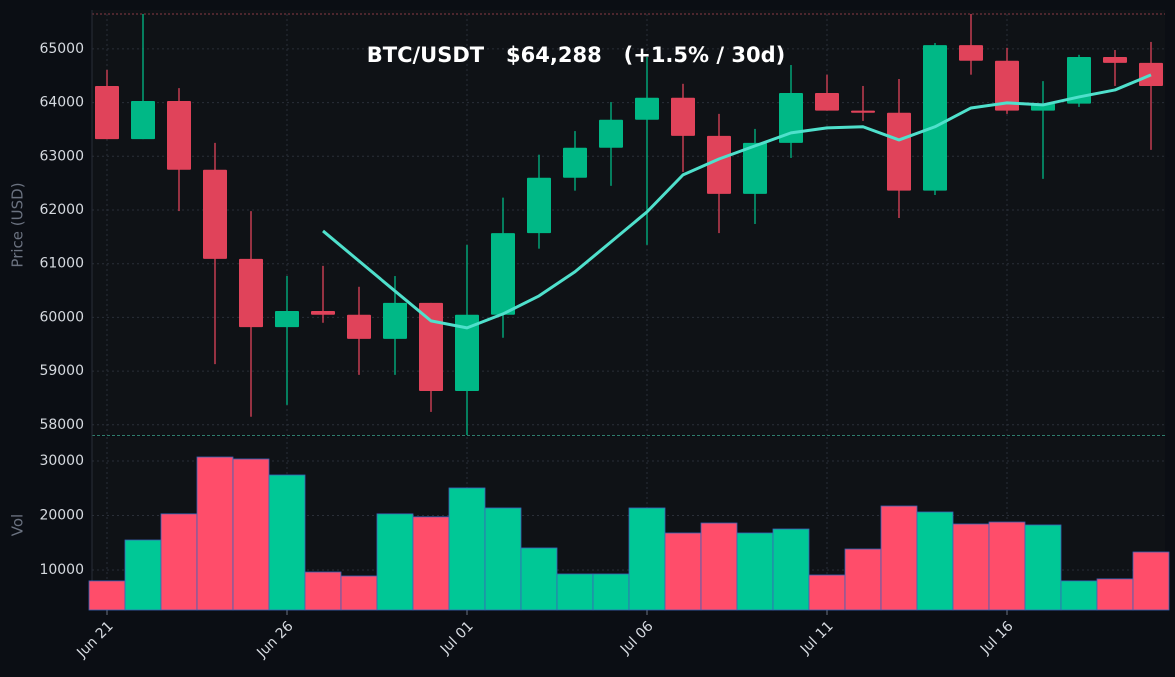  Describe the element at coordinates (576, 55) in the screenshot. I see `chart-title: BTC/USDT $64,288 (+1.5% / 30d)` at that location.